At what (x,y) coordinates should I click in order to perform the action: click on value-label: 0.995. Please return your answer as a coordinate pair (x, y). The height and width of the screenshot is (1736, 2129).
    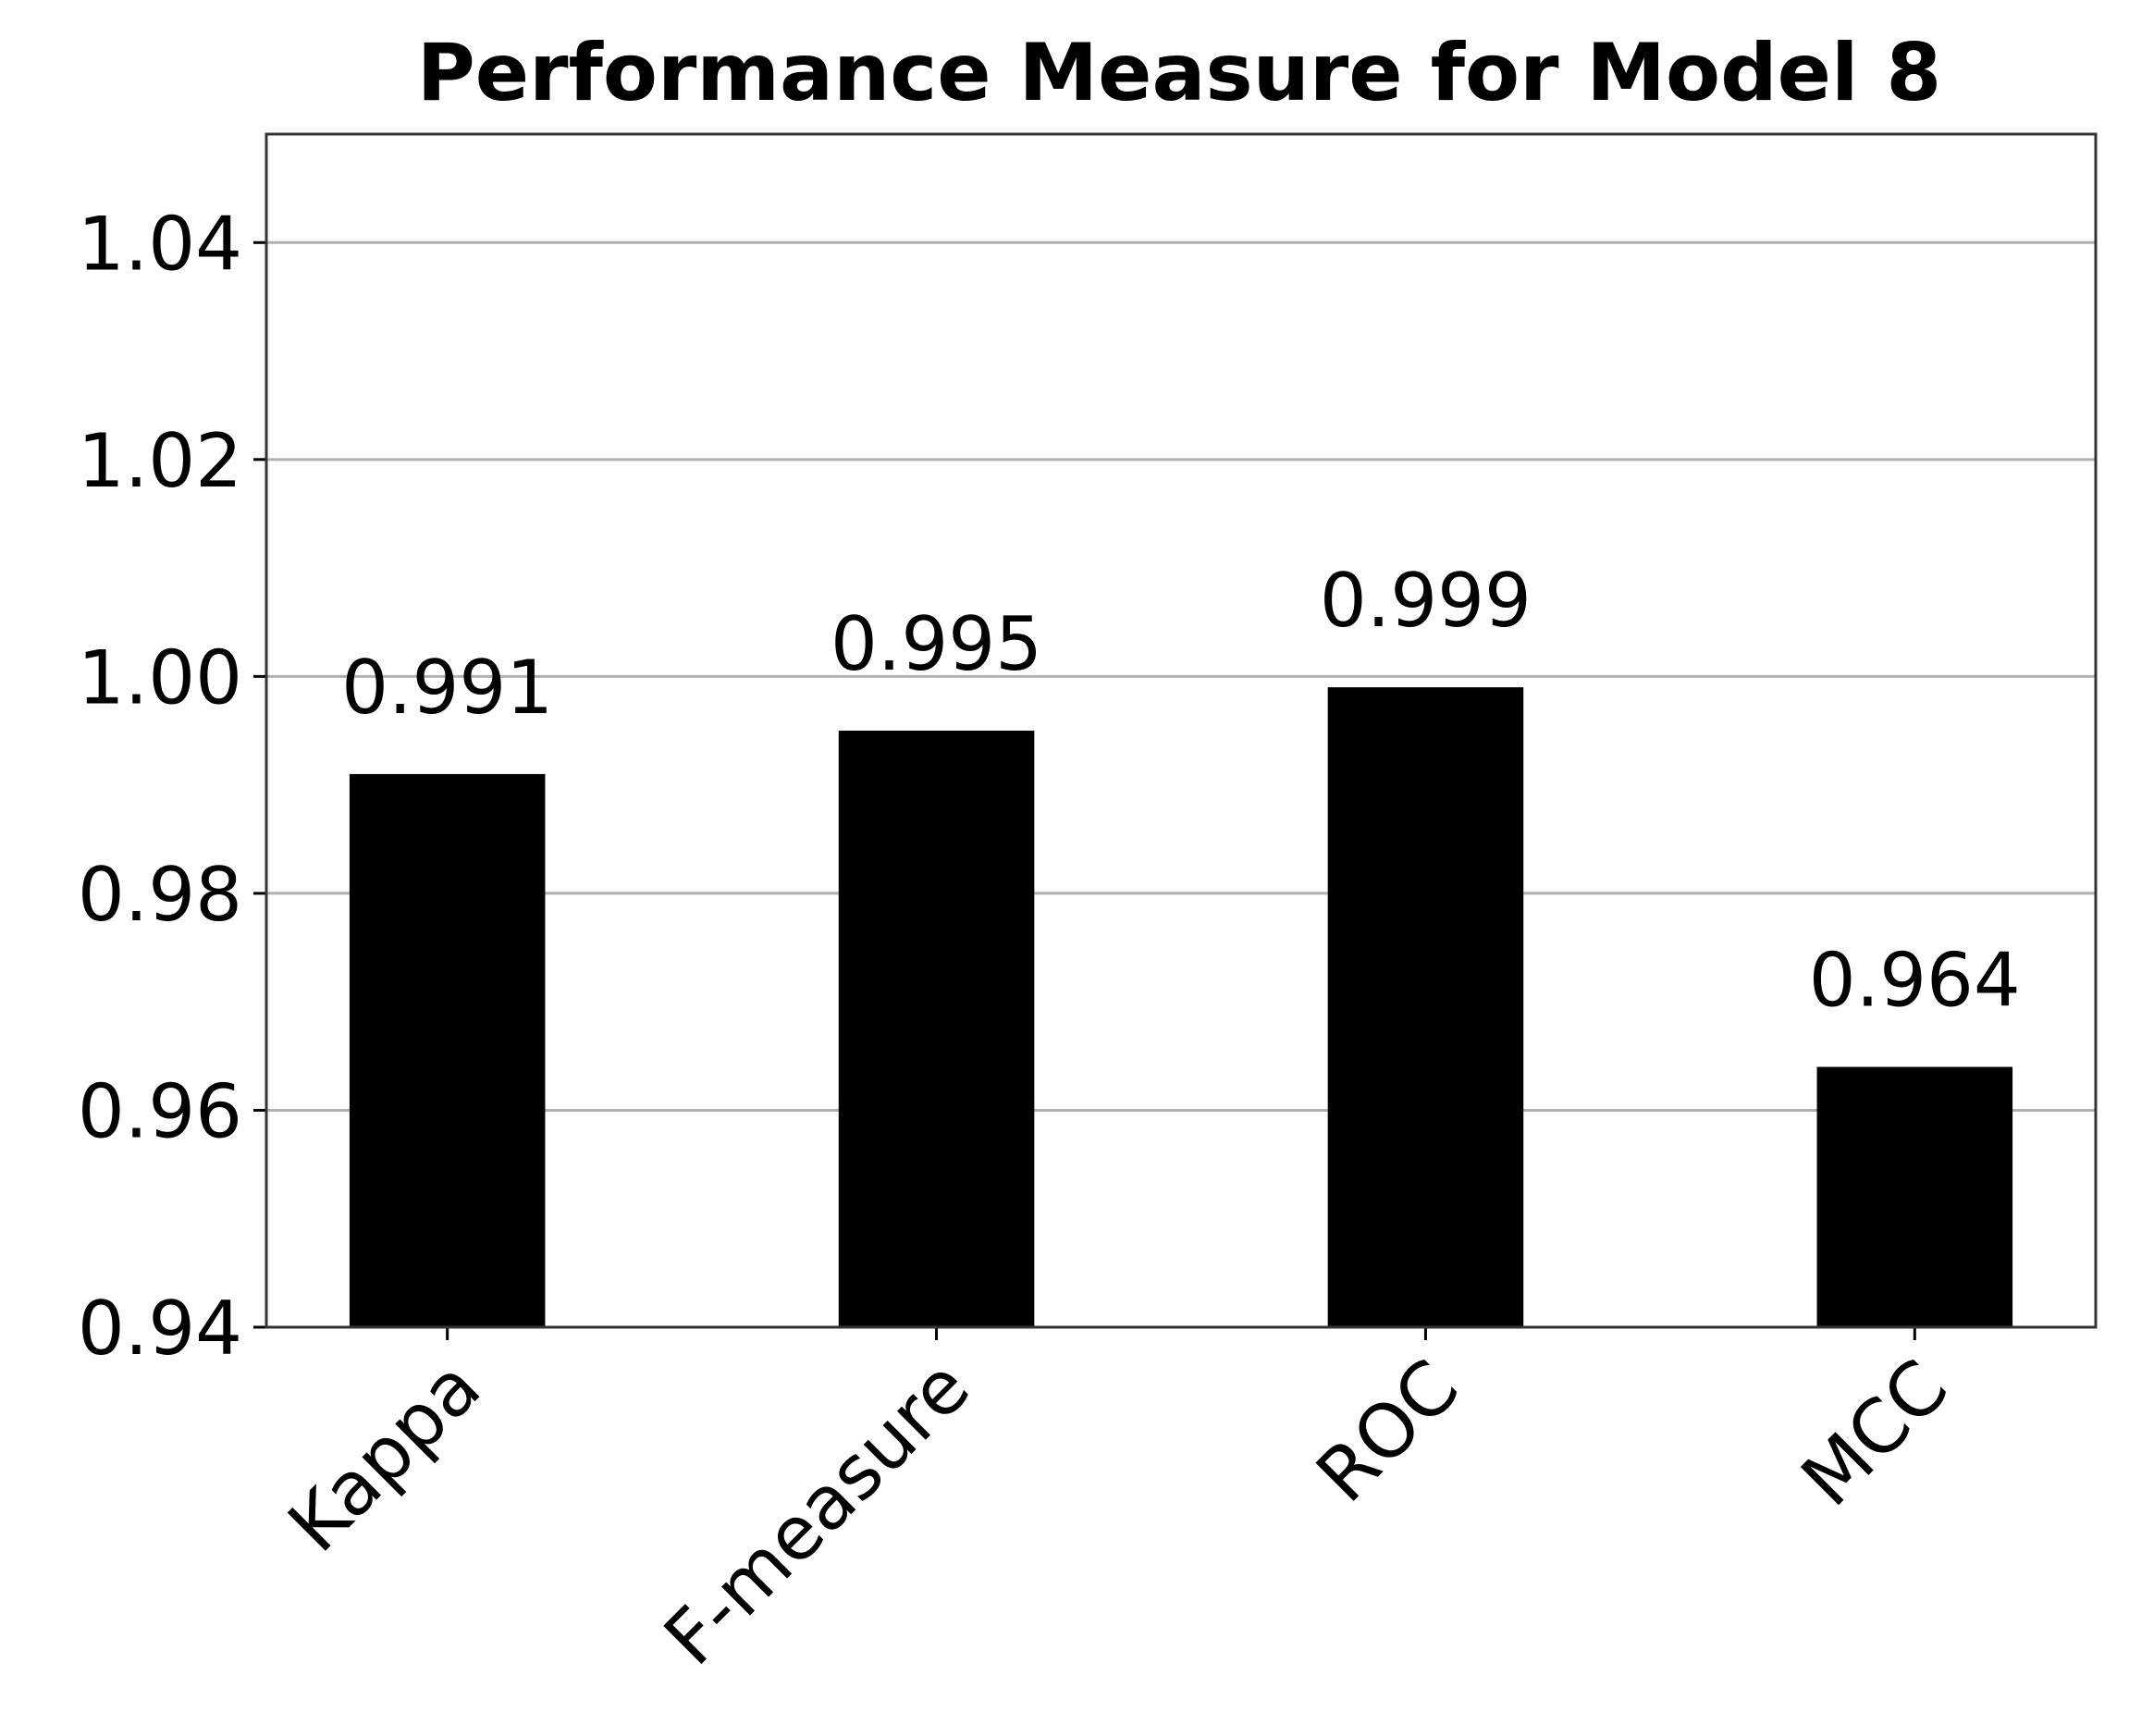
    Looking at the image, I should click on (936, 644).